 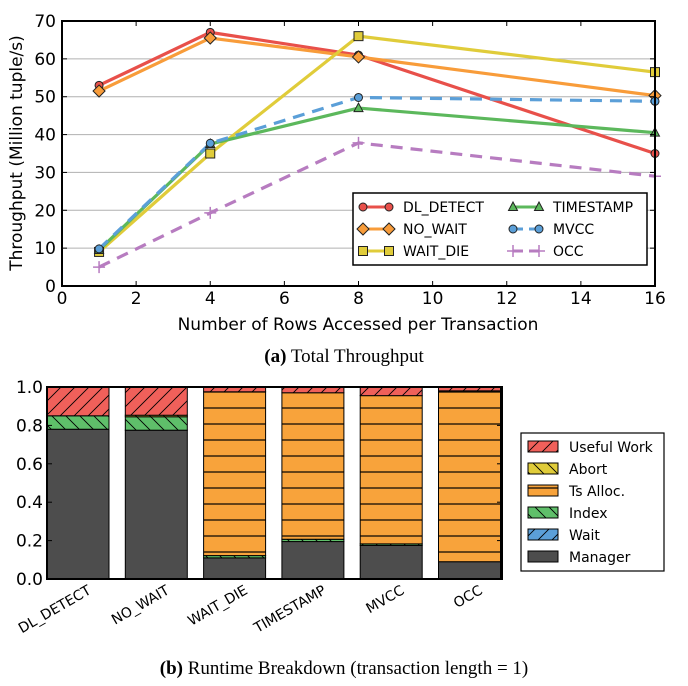 What do you see at coordinates (55, 609) in the screenshot?
I see `category-label-dl-detect: DL_DETECT` at bounding box center [55, 609].